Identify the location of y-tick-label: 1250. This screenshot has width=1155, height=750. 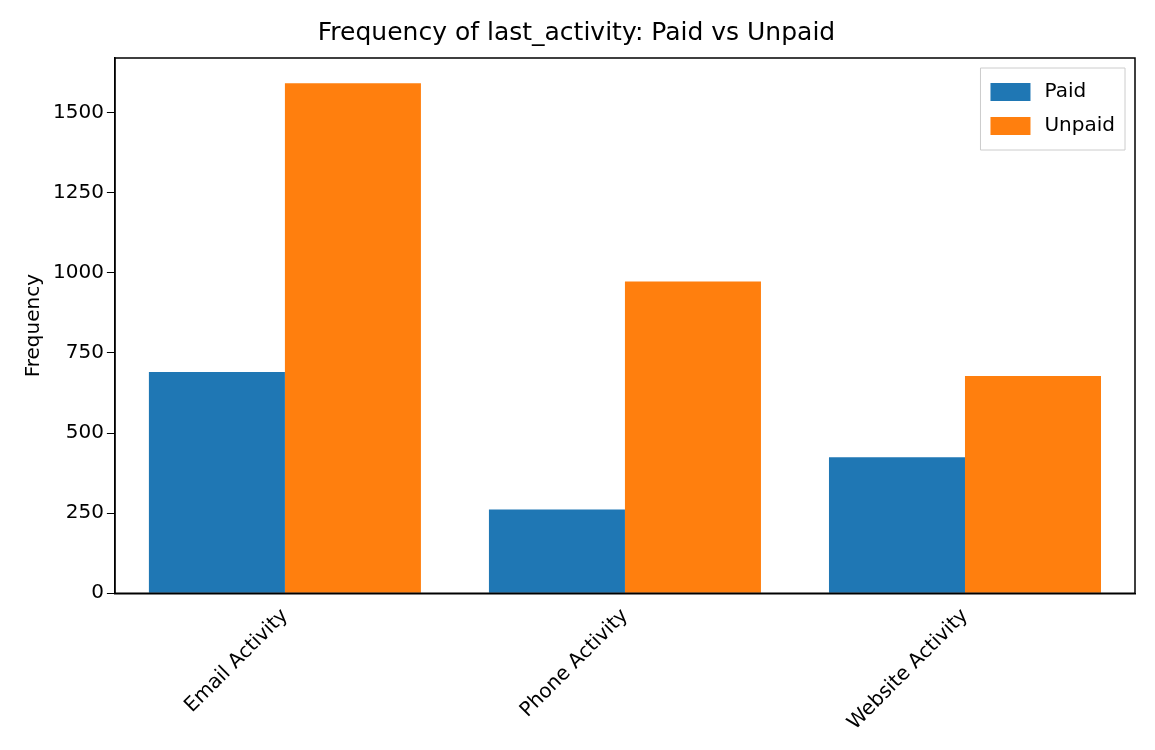
(78, 190).